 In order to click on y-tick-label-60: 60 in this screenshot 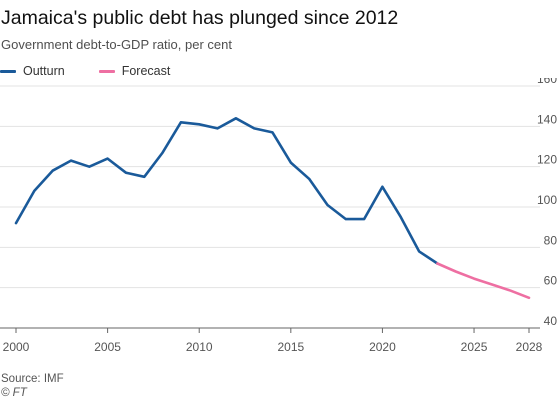, I will do `click(551, 281)`.